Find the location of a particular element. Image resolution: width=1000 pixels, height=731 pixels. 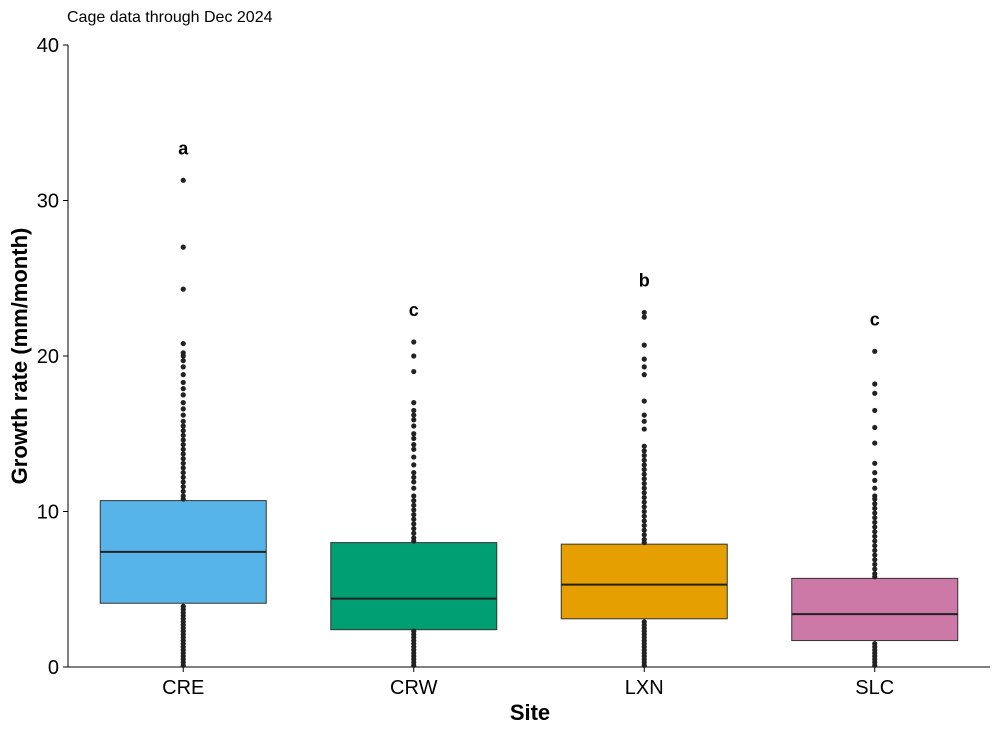

x-tick-label: CRW is located at coordinates (414, 688).